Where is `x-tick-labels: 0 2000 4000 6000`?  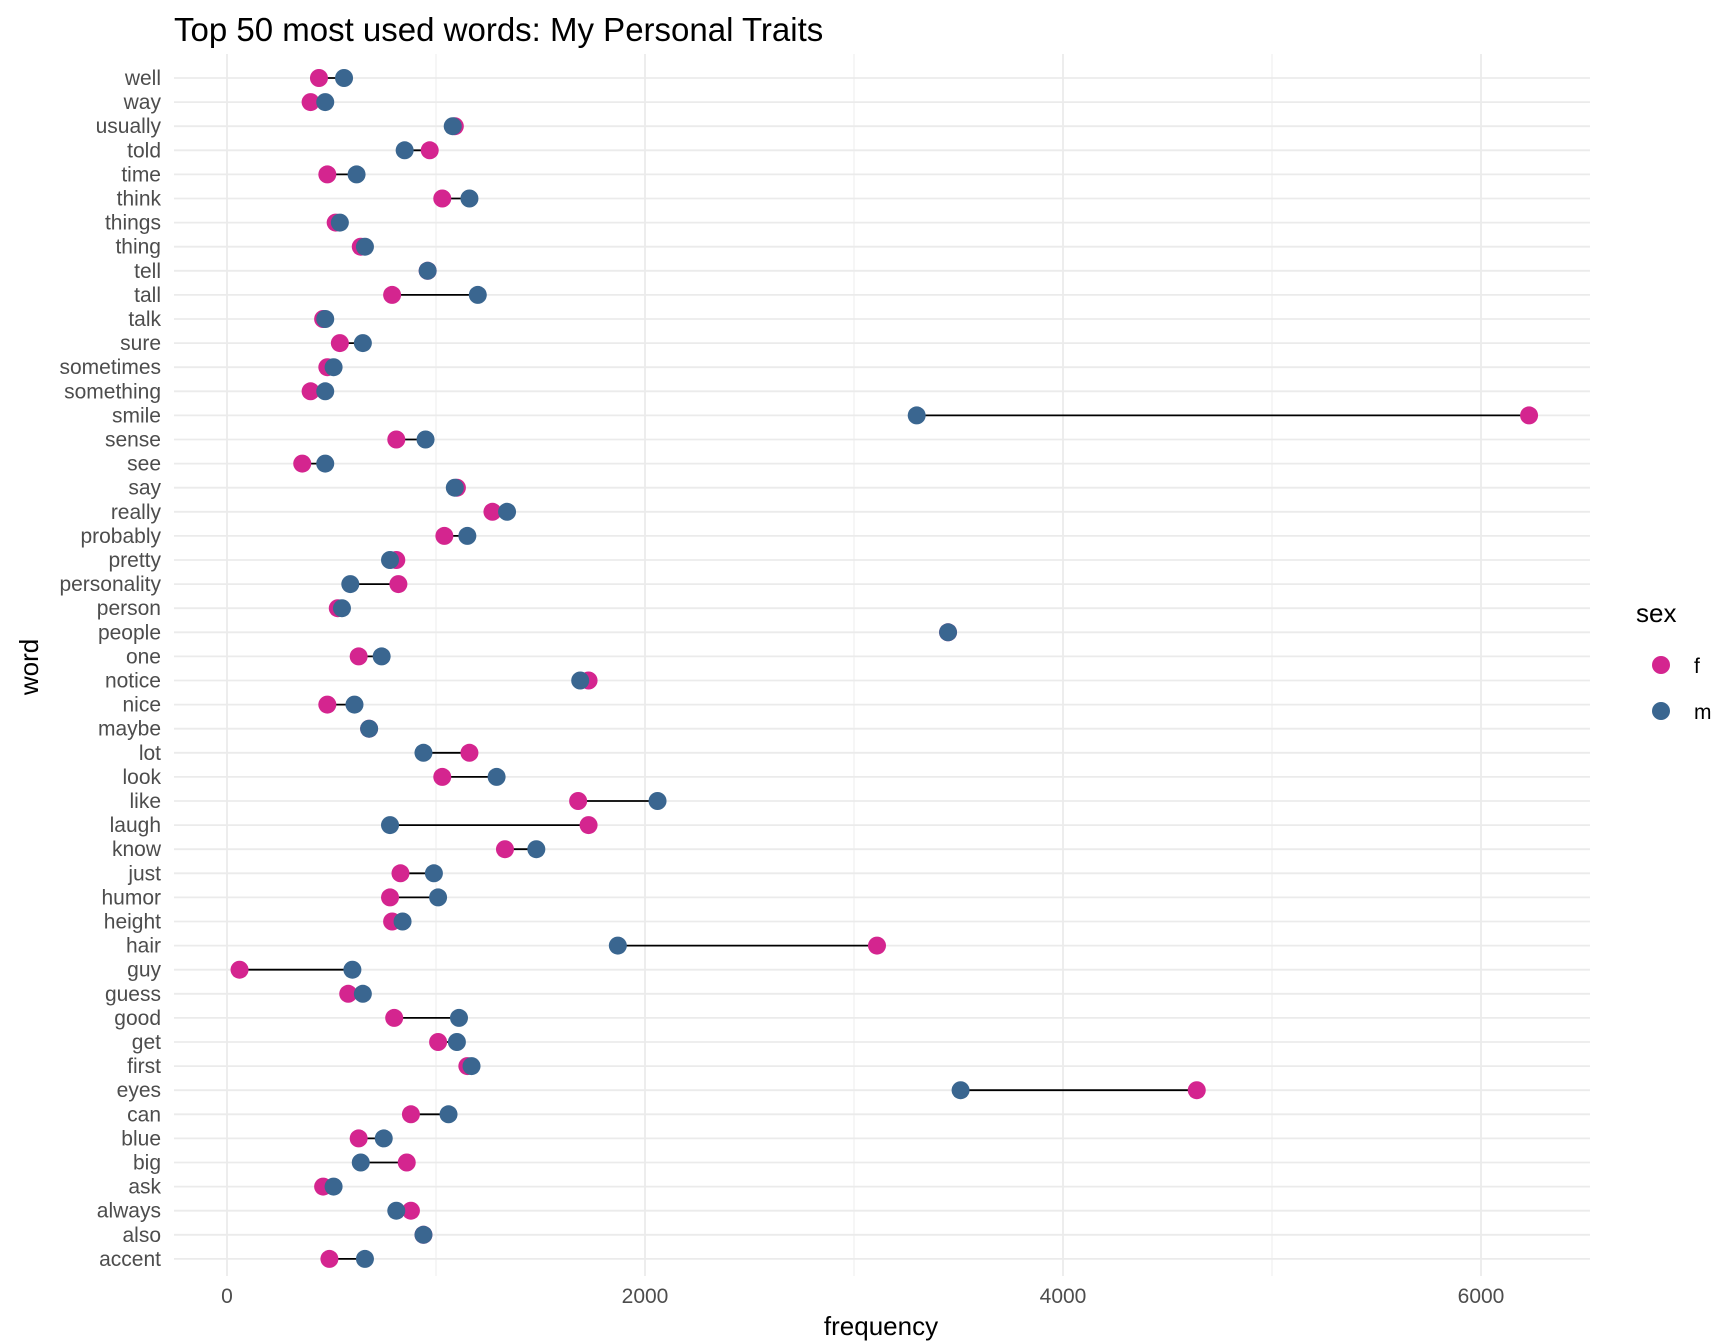
x-tick-labels: 0 2000 4000 6000 is located at coordinates (862, 1296).